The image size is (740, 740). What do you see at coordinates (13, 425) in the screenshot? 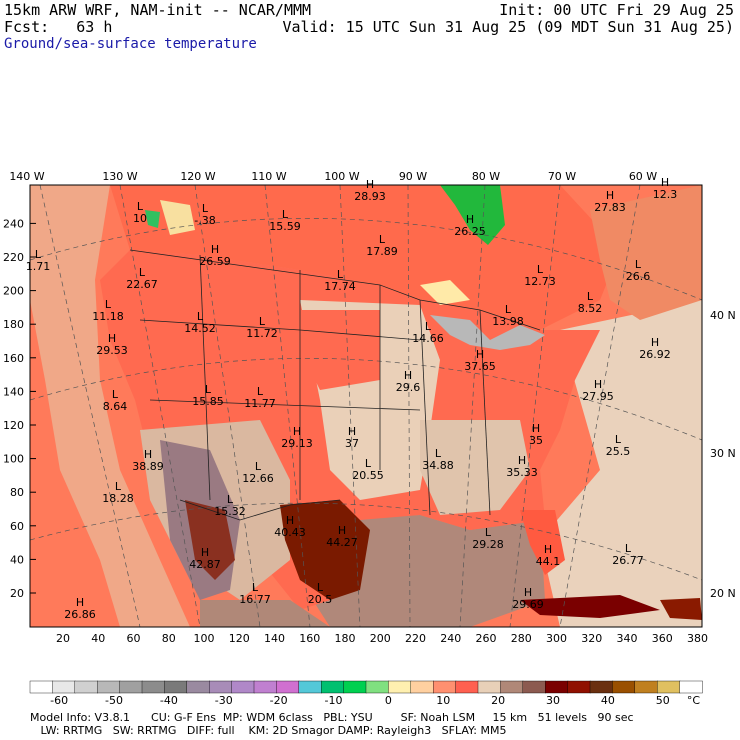
I see `y-tick-label: 120` at bounding box center [13, 425].